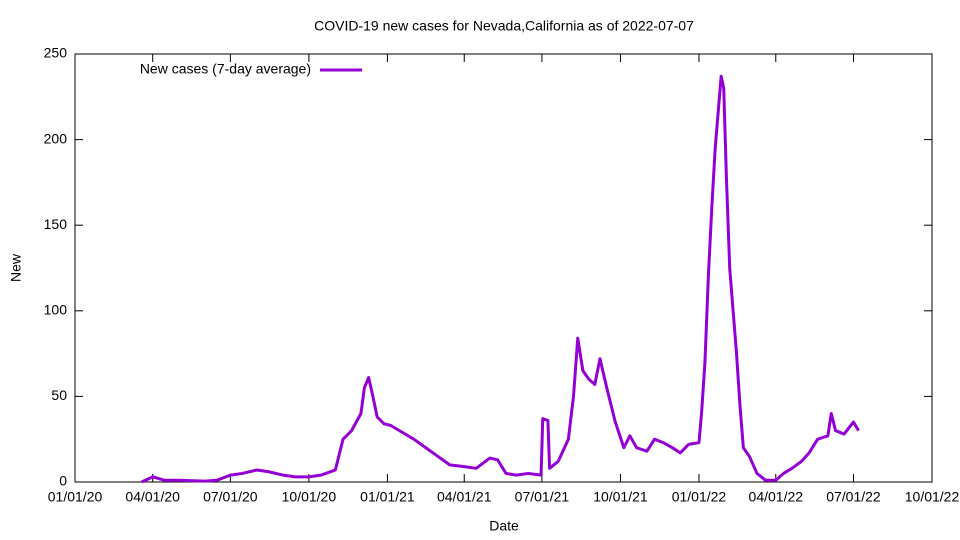 The height and width of the screenshot is (540, 960). I want to click on x-tick-label: 10/01/20, so click(309, 497).